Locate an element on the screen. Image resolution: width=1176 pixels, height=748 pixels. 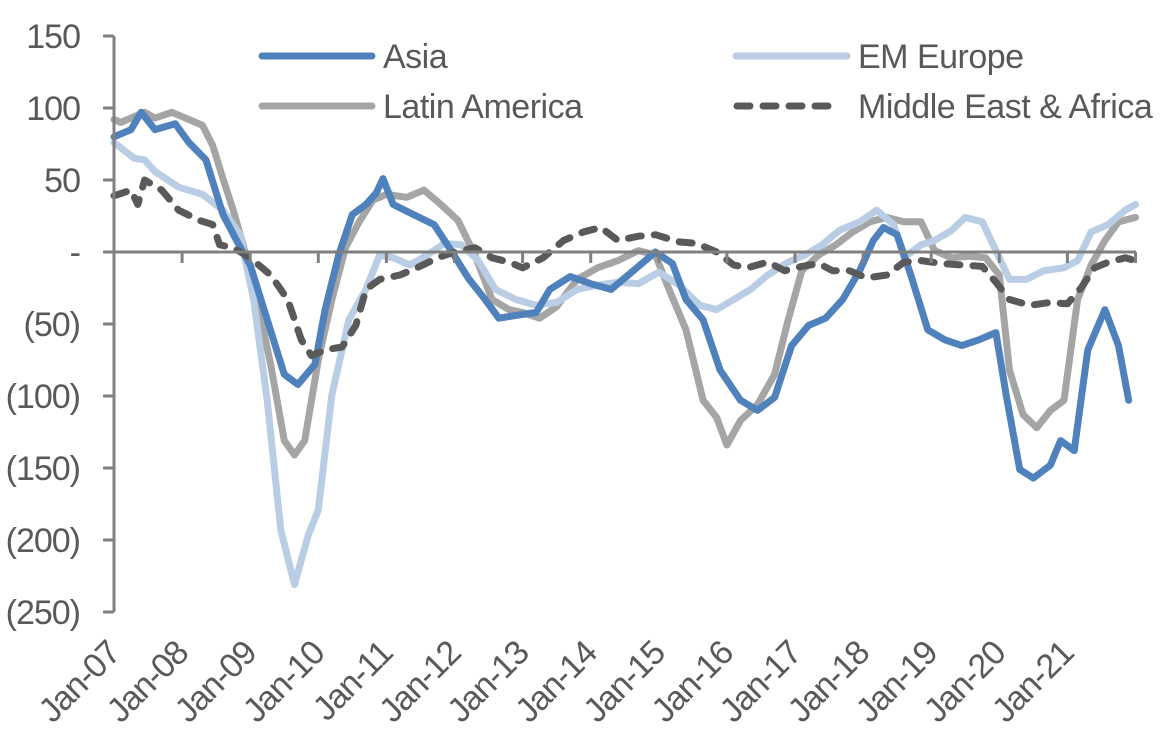
legend-item-latin-america: Latin America is located at coordinates (421, 107).